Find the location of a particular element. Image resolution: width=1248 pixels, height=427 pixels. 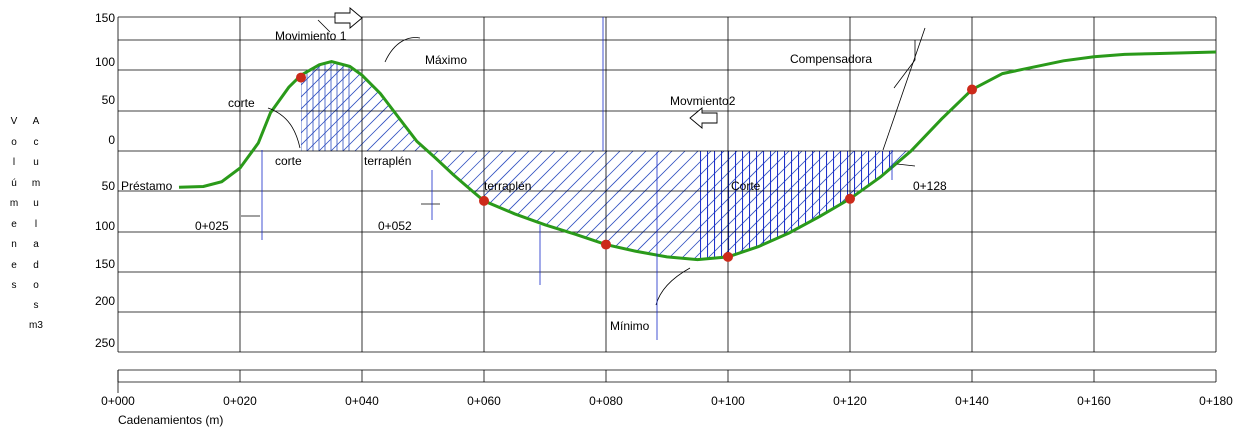

pointer-movimiento1 is located at coordinates (324, 26).